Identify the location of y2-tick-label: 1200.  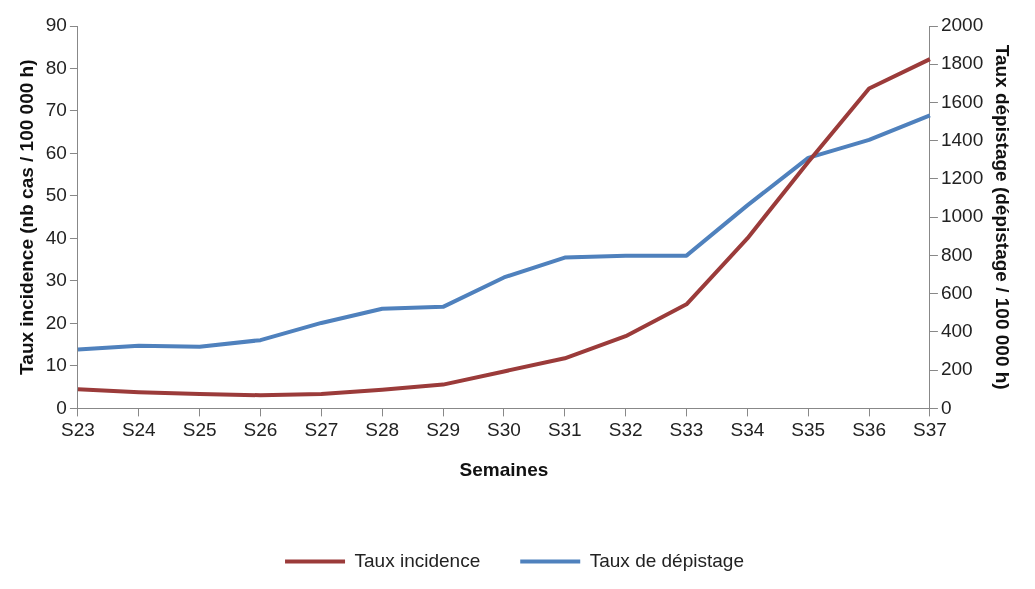
(962, 178).